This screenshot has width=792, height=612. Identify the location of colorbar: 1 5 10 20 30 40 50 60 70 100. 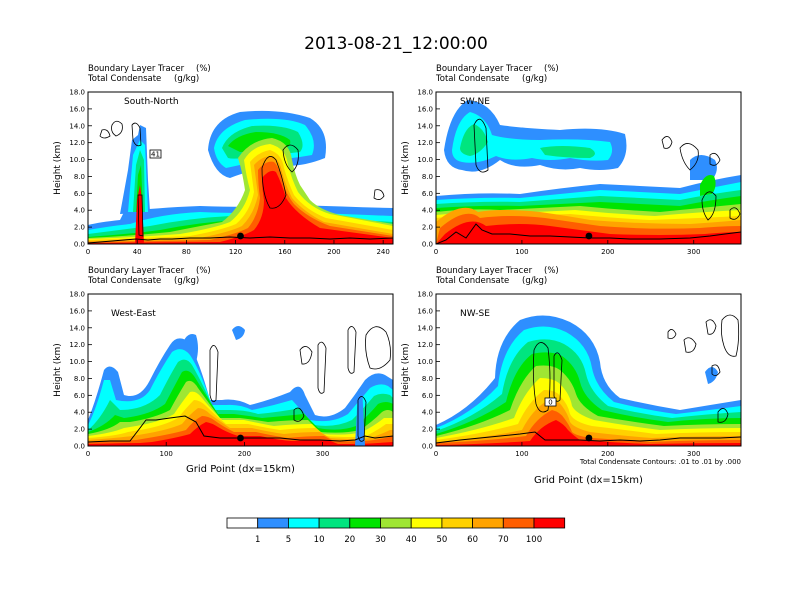
(396, 531).